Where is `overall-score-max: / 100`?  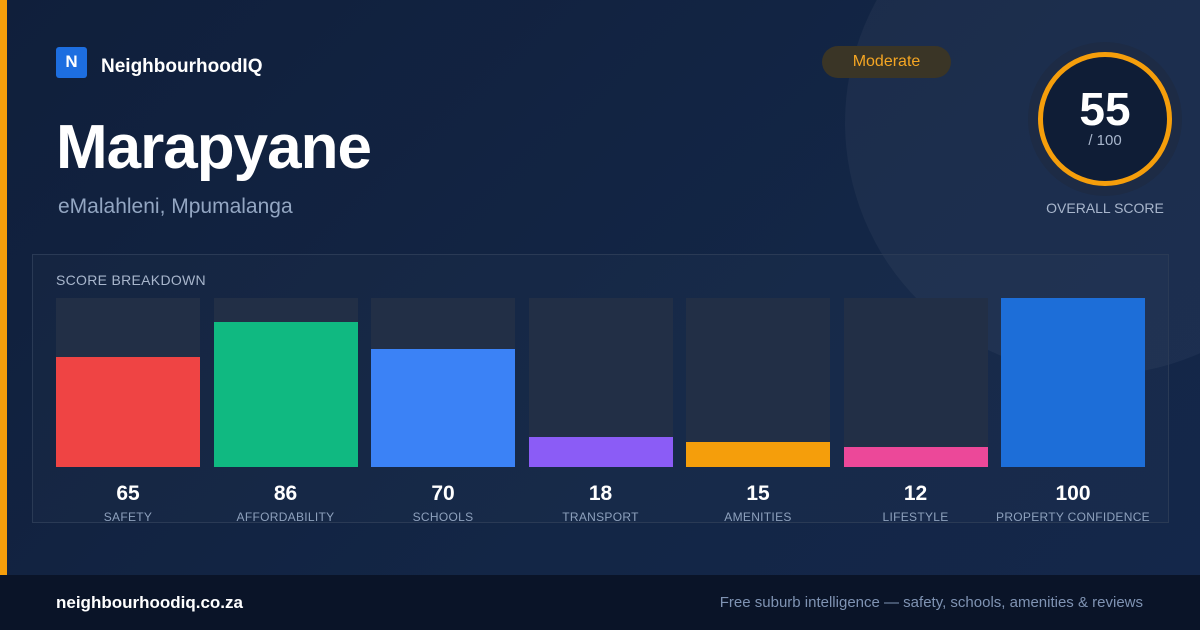 overall-score-max: / 100 is located at coordinates (1105, 140).